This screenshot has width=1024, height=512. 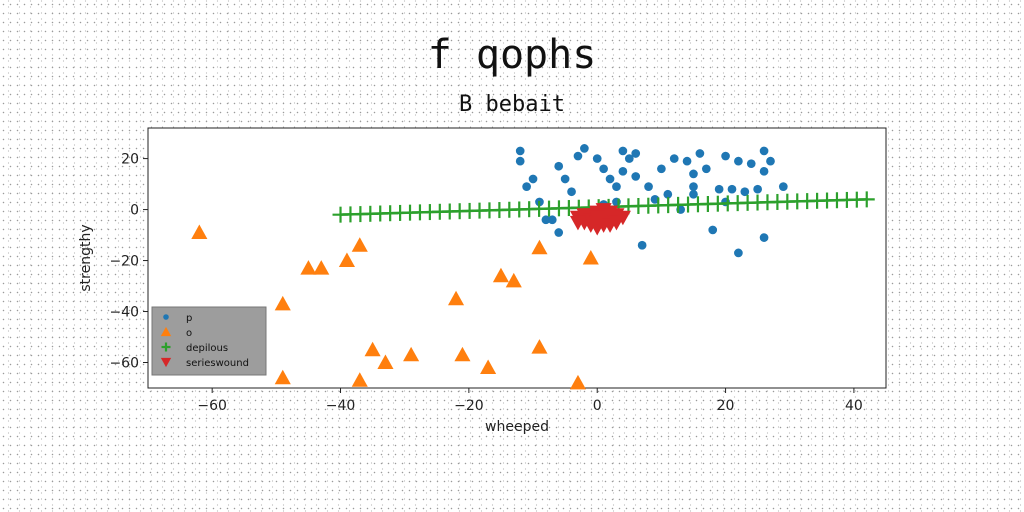 I want to click on y-axis-label: strengthy, so click(x=86, y=257).